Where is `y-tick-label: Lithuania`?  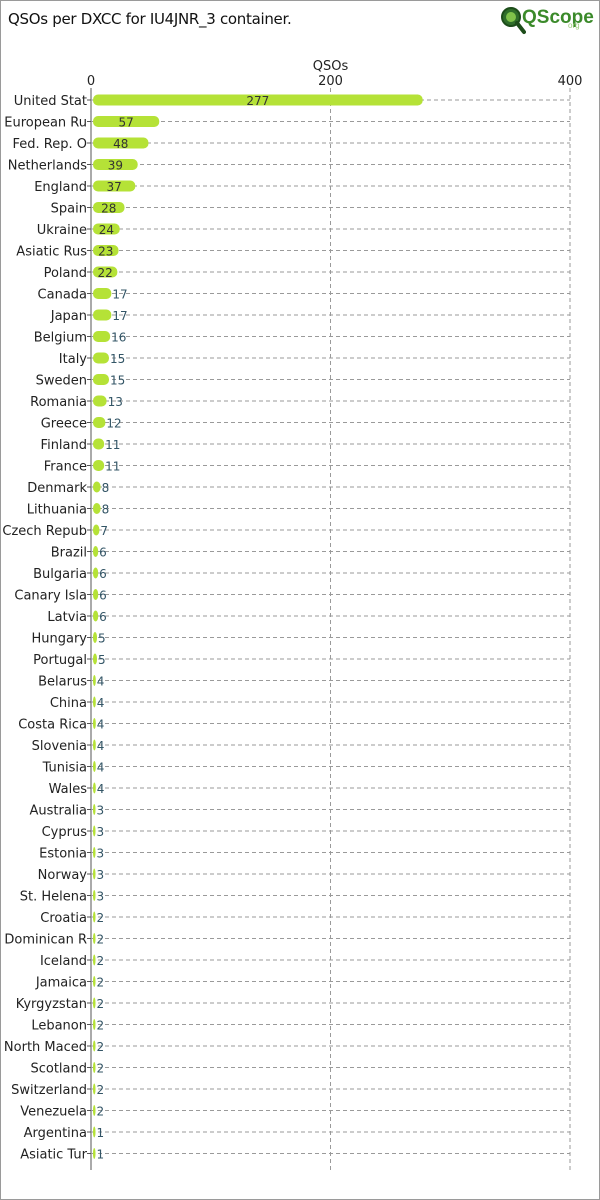 y-tick-label: Lithuania is located at coordinates (57, 510).